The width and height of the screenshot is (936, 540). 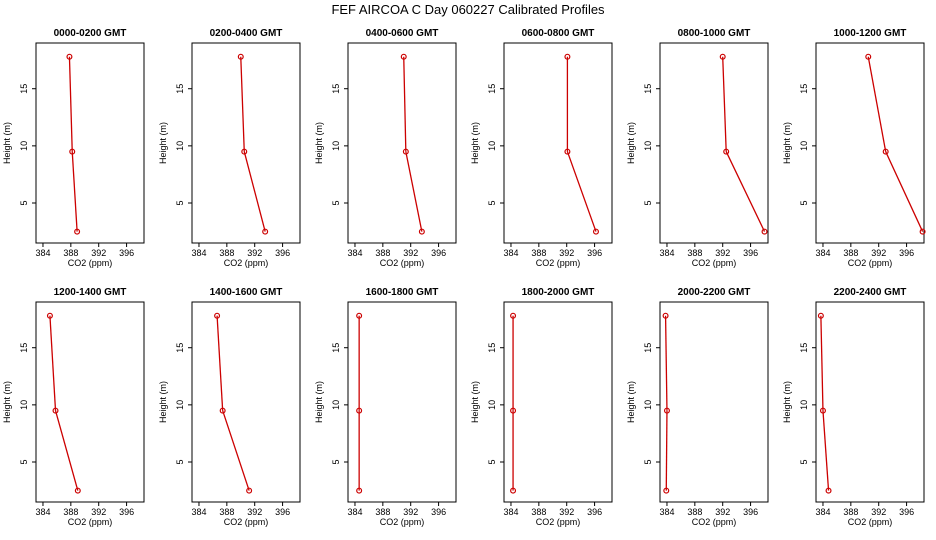 What do you see at coordinates (90, 33) in the screenshot?
I see `panel-title: 0000-0200 GMT` at bounding box center [90, 33].